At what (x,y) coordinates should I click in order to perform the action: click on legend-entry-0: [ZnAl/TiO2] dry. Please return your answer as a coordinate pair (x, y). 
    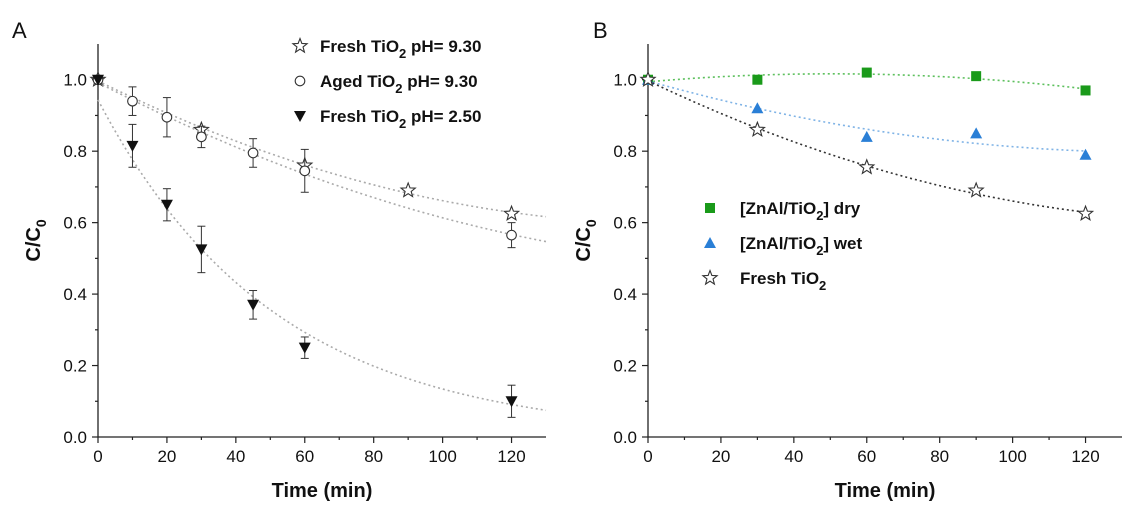
    Looking at the image, I should click on (783, 211).